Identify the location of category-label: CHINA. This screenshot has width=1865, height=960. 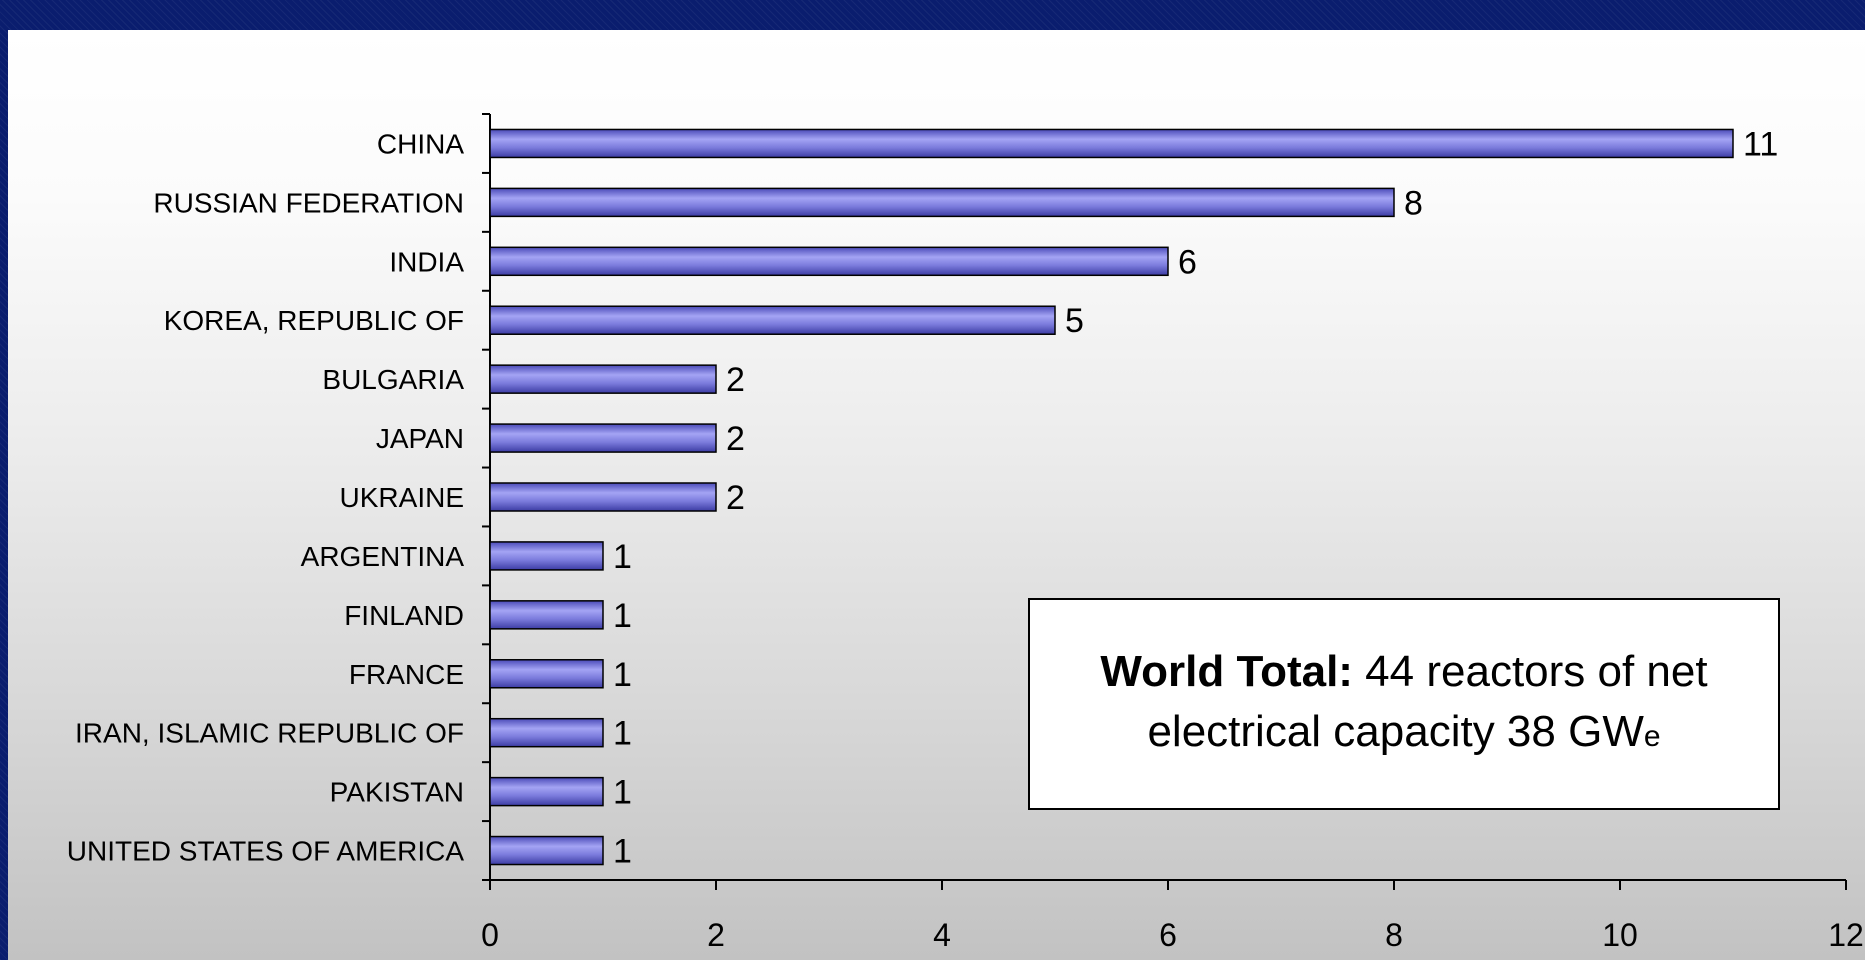
(420, 143).